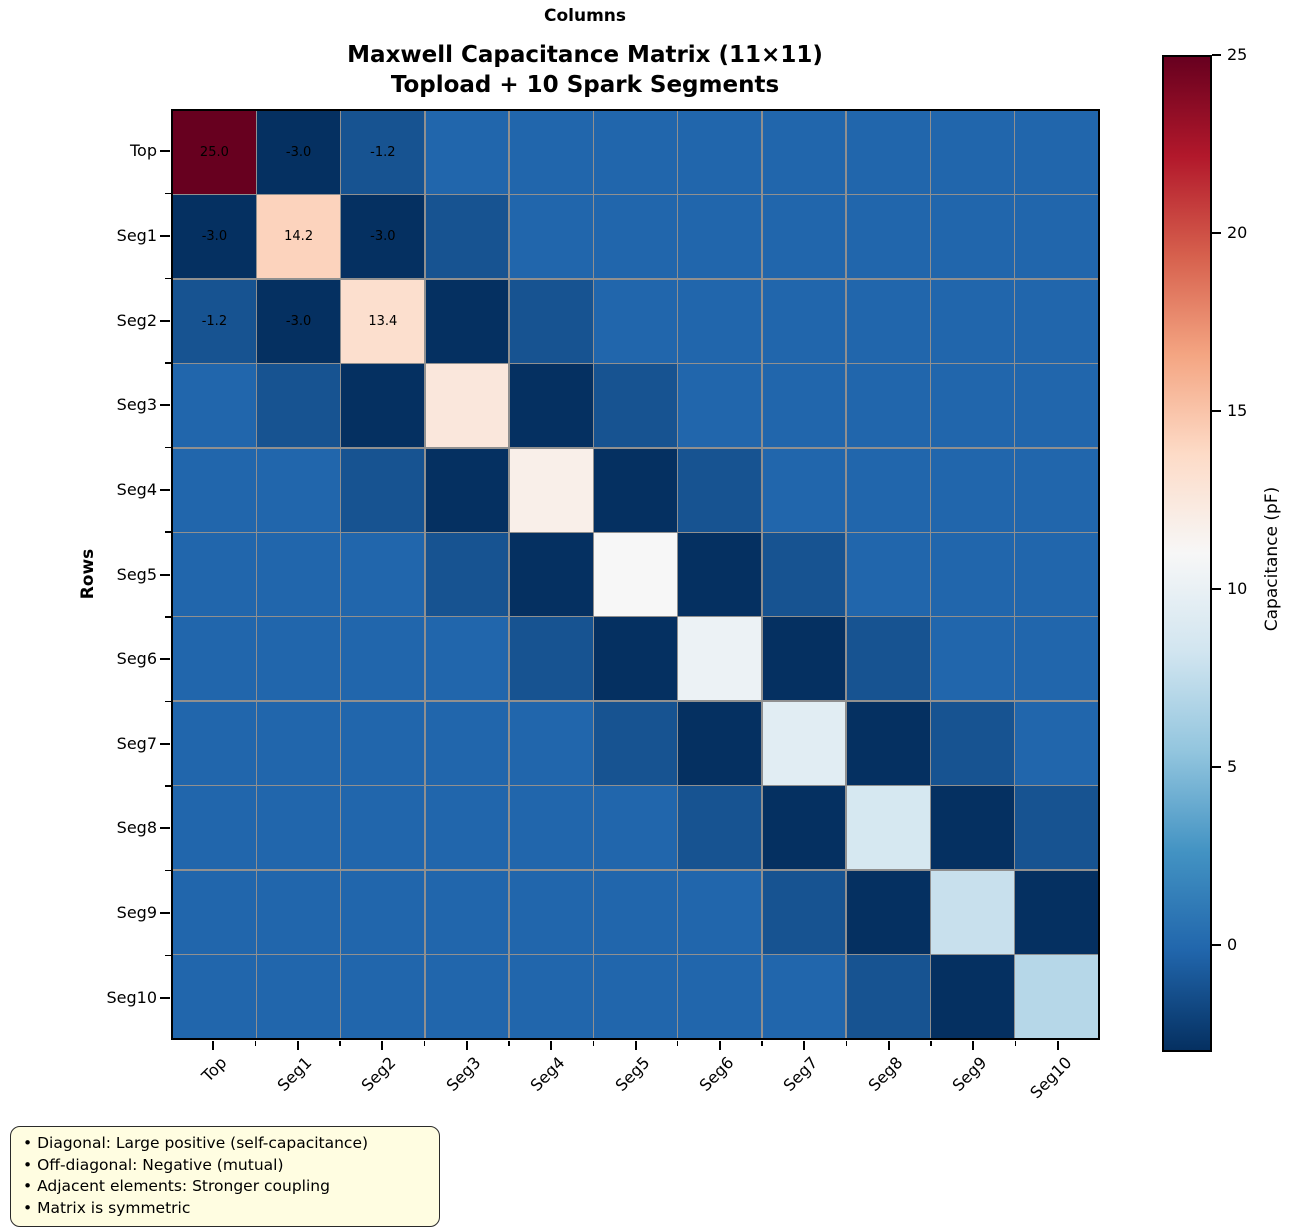  Describe the element at coordinates (136, 489) in the screenshot. I see `y-tick-label: Seg4` at that location.